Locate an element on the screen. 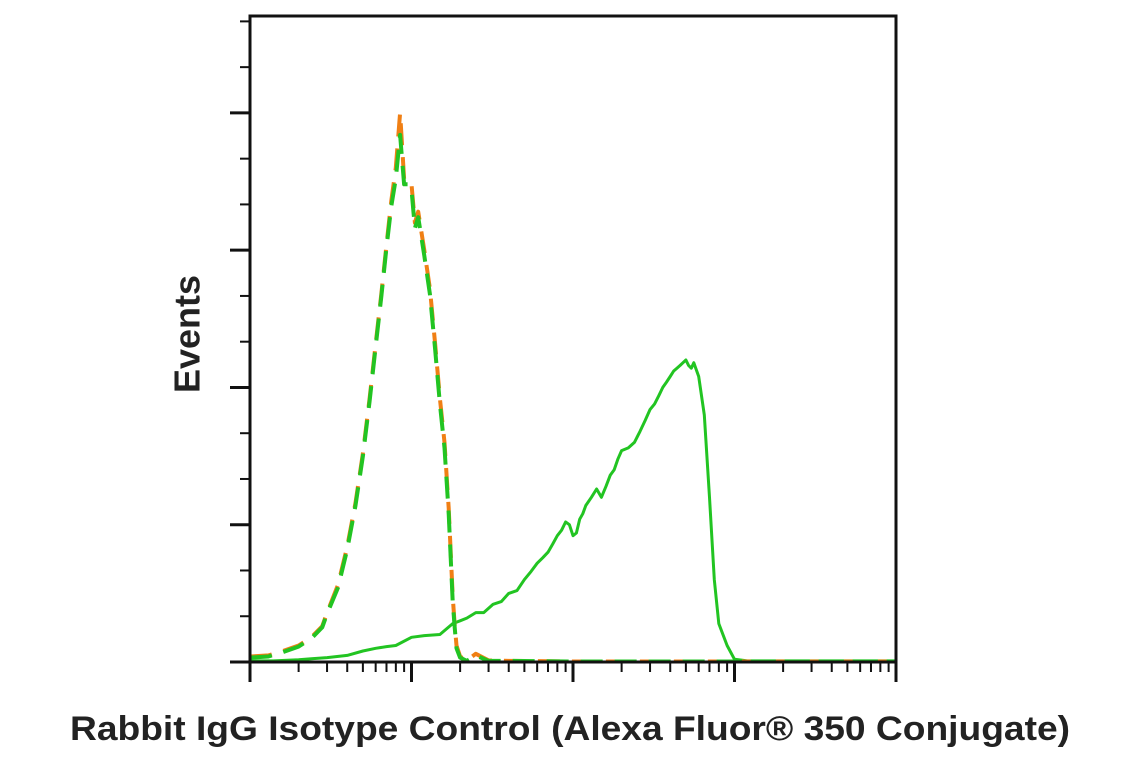 The image size is (1141, 768). y-axis-title: Events is located at coordinates (187, 334).